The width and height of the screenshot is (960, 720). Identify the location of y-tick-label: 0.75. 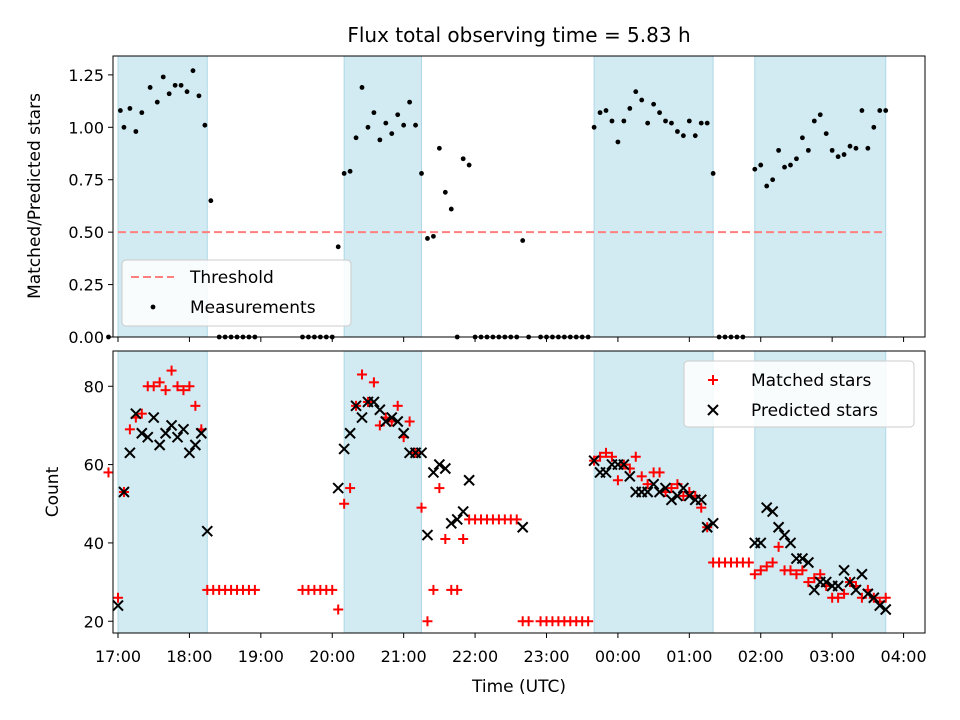
(86, 180).